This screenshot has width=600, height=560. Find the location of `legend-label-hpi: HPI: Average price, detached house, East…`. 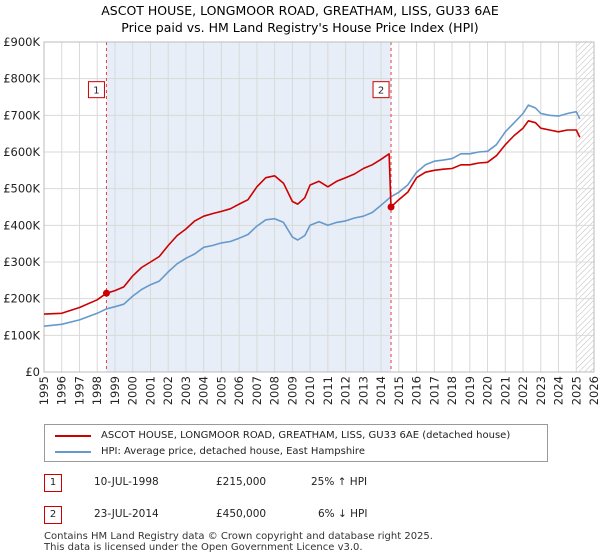

legend-label-hpi: HPI: Average price, detached house, East… is located at coordinates (233, 451).